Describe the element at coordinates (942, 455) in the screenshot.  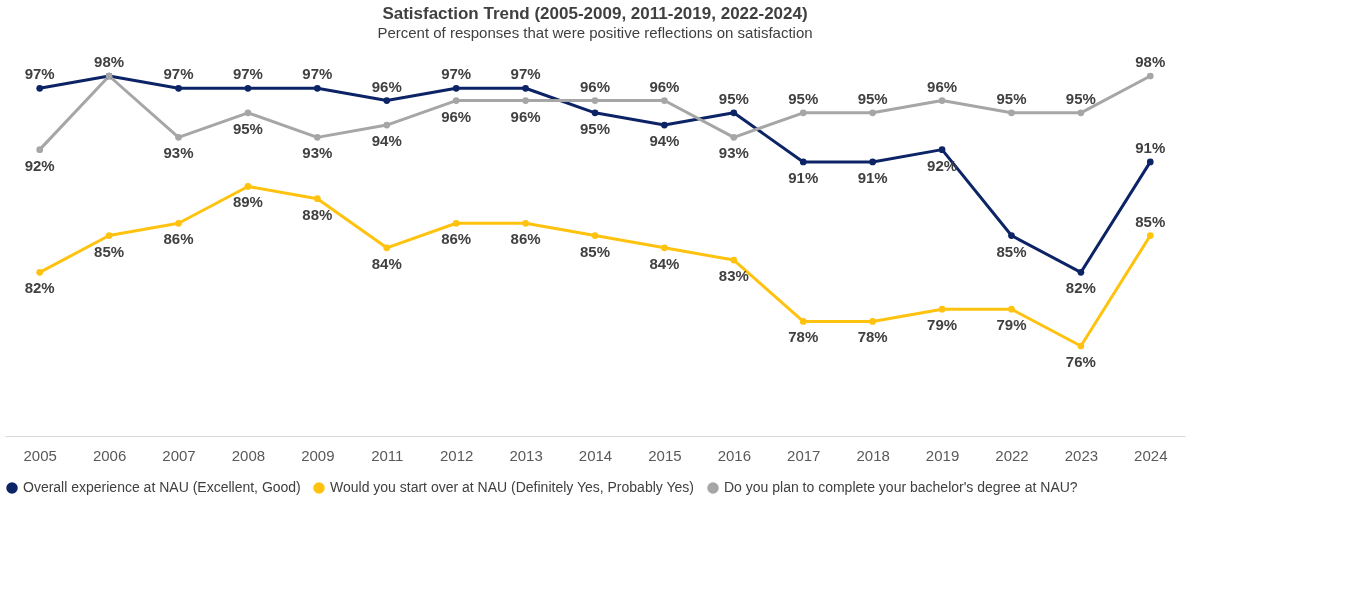
I see `x-tick-label: 2019` at that location.